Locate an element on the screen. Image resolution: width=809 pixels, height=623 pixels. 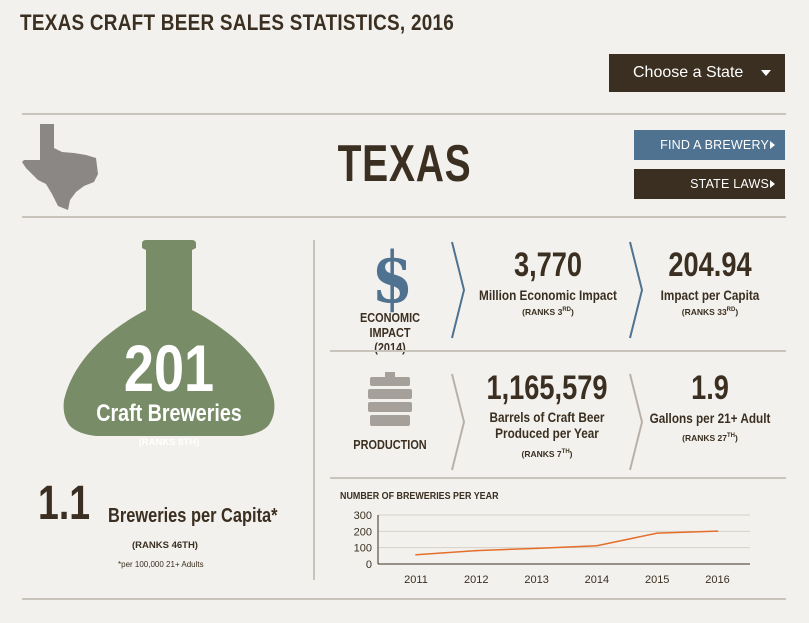
y-tick-label: 200 is located at coordinates (363, 532).